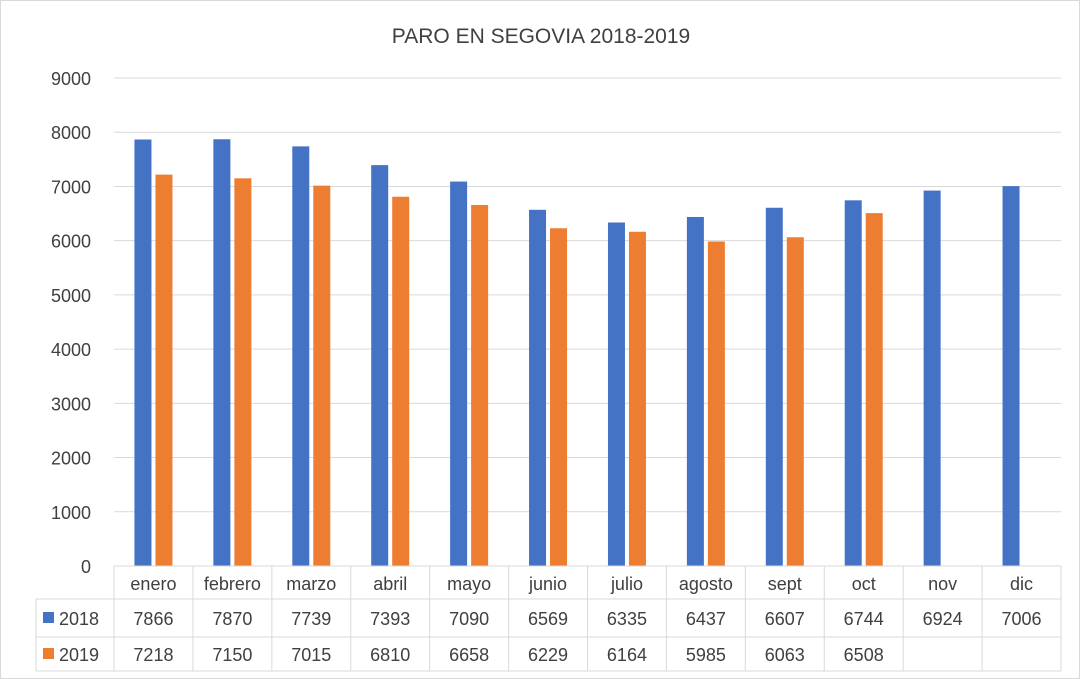 The image size is (1080, 679). I want to click on bar-2019-abril, so click(401, 381).